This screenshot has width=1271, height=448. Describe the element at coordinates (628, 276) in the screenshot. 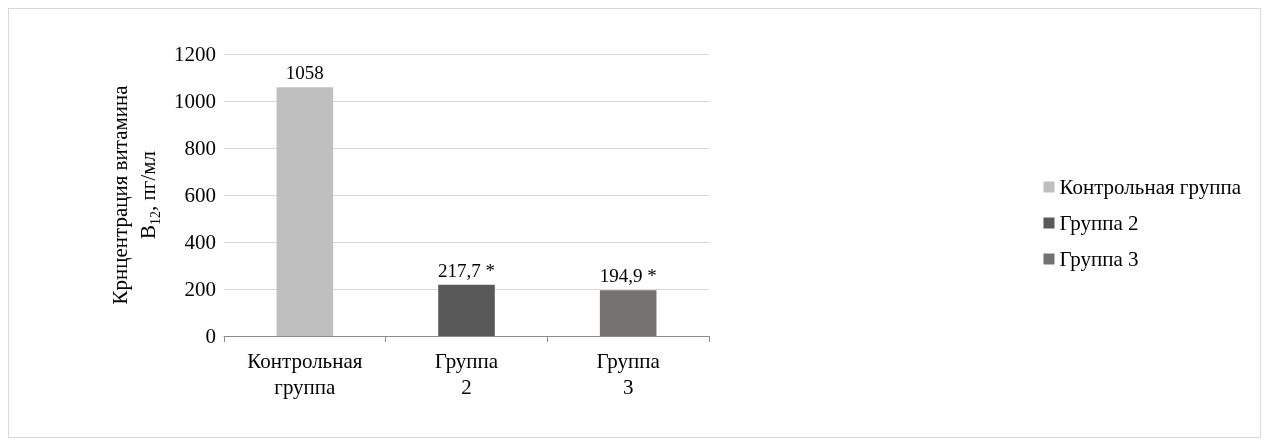

I see `data-label: 194,9 *` at that location.